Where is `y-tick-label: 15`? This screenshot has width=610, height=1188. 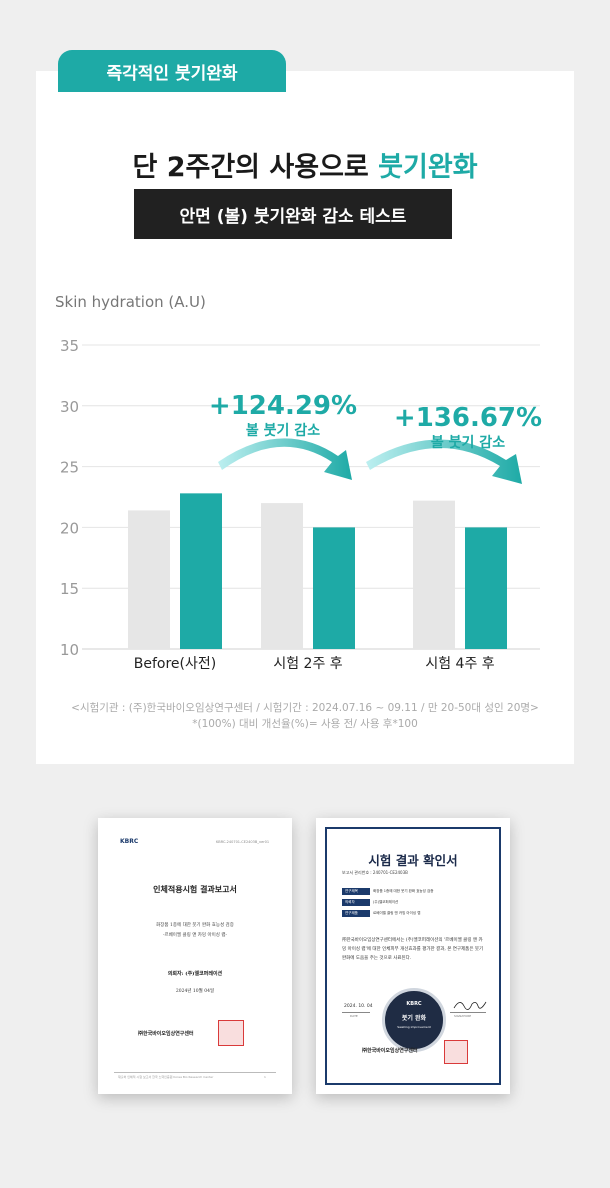 y-tick-label: 15 is located at coordinates (69, 589).